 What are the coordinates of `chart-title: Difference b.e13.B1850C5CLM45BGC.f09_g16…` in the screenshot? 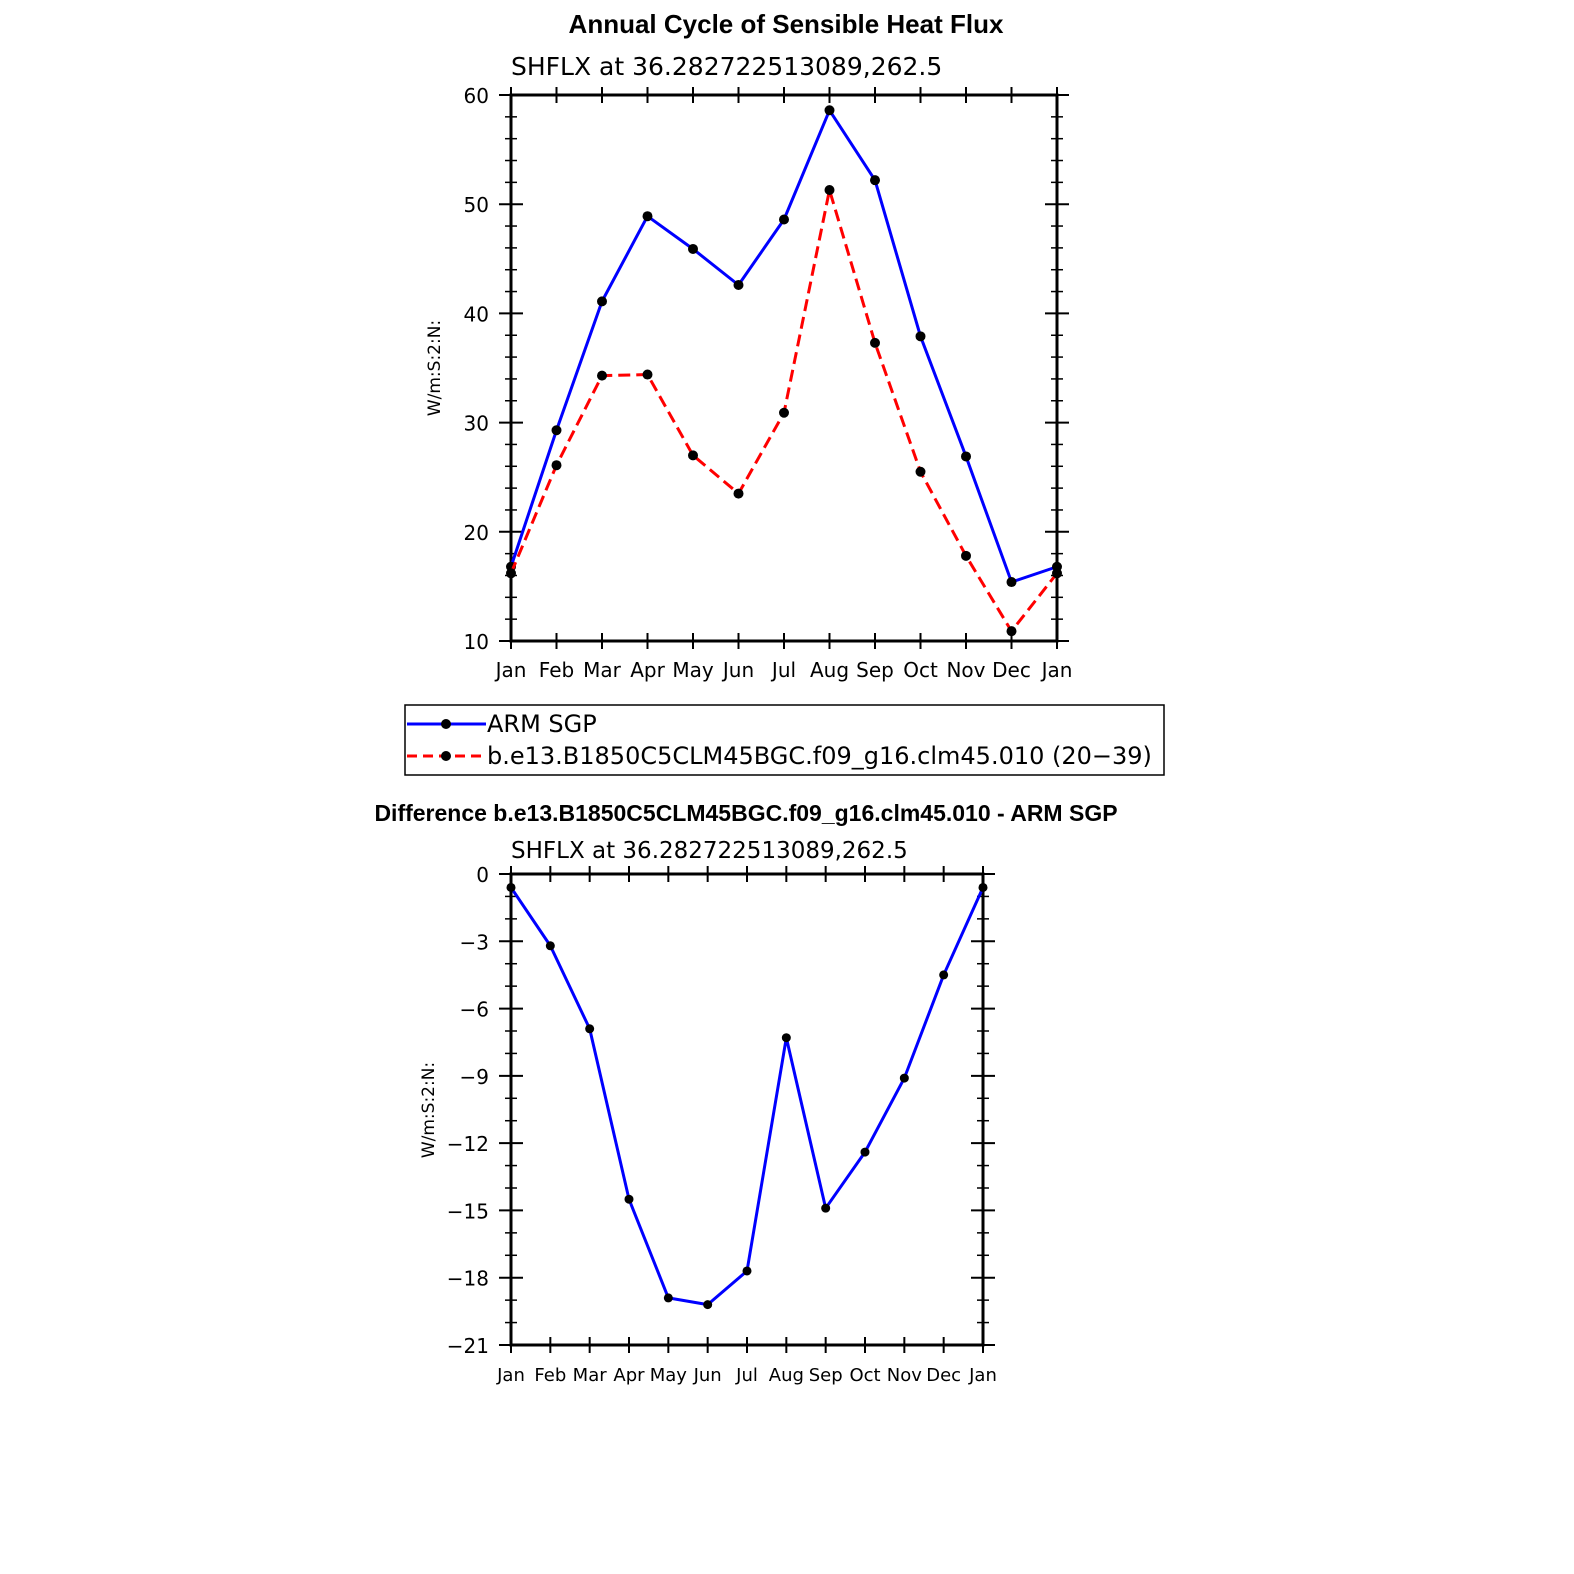 It's located at (745, 813).